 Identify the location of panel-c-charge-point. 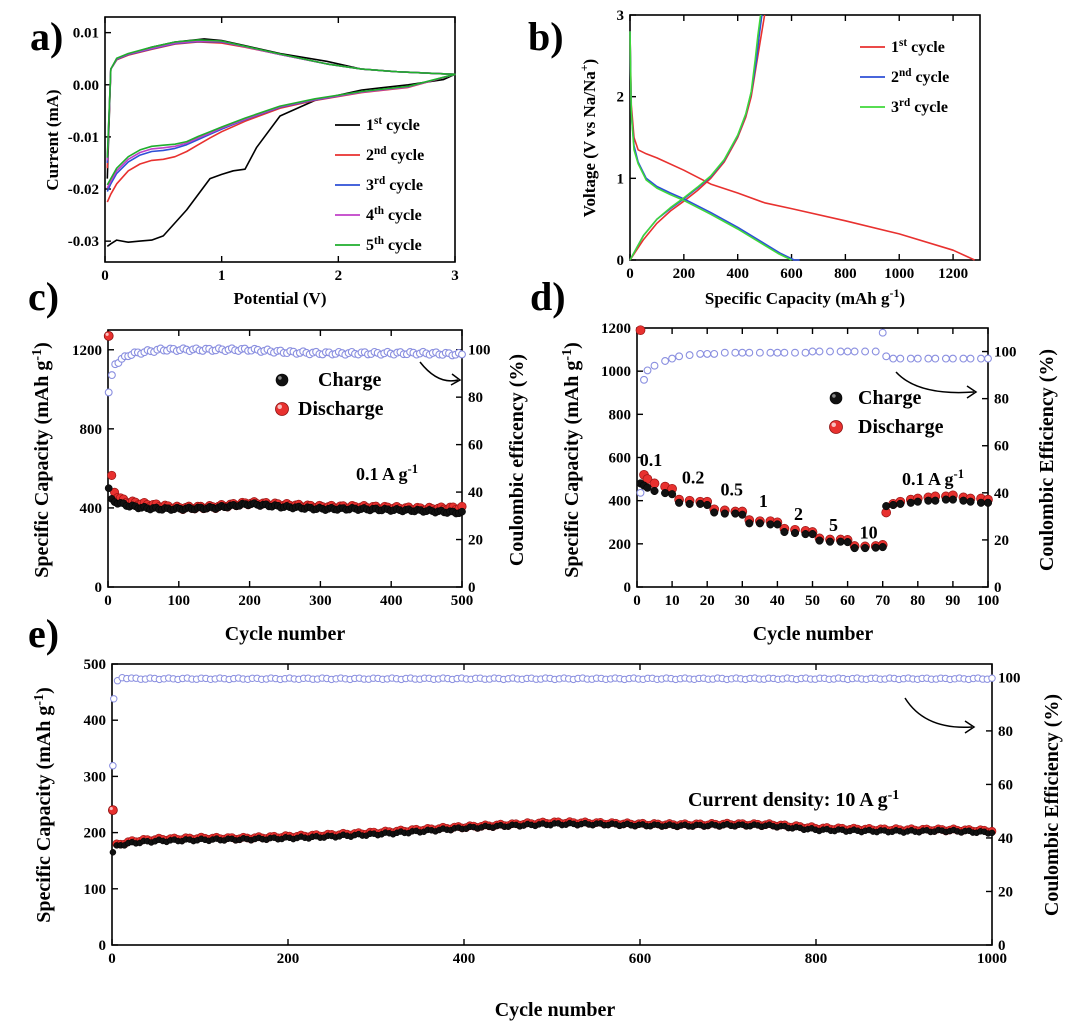
(108, 488).